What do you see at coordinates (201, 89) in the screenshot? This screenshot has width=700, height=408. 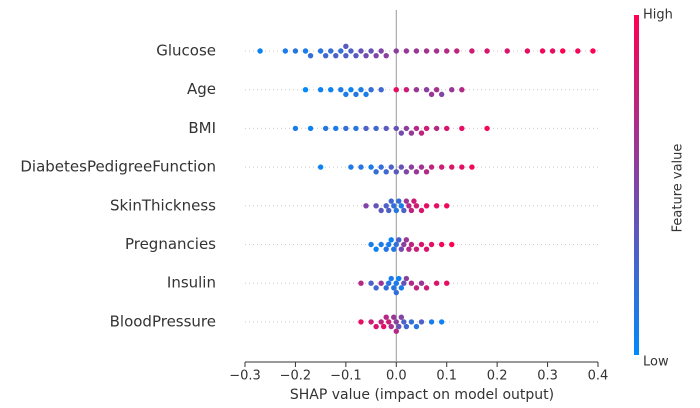 I see `feature-label: Age` at bounding box center [201, 89].